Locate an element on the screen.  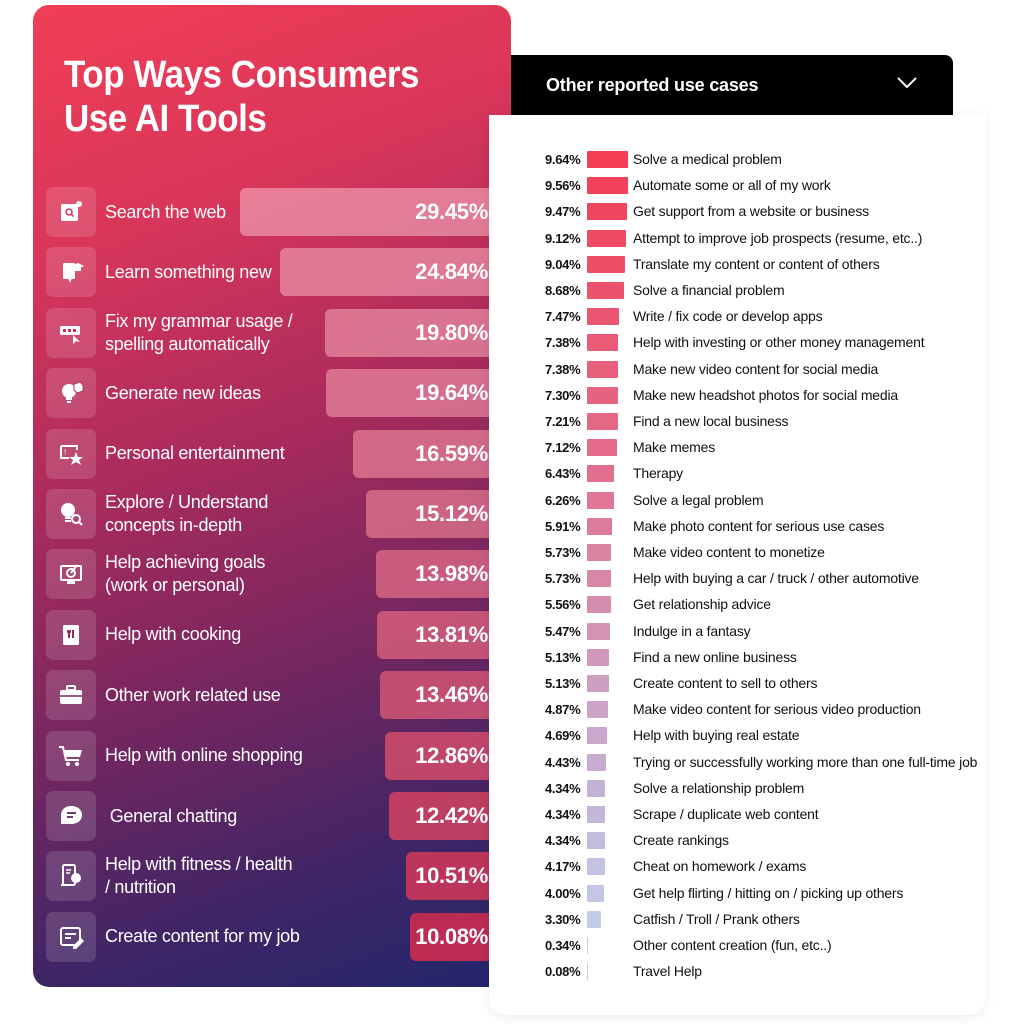
bar-value-label: 9.56% is located at coordinates (563, 186).